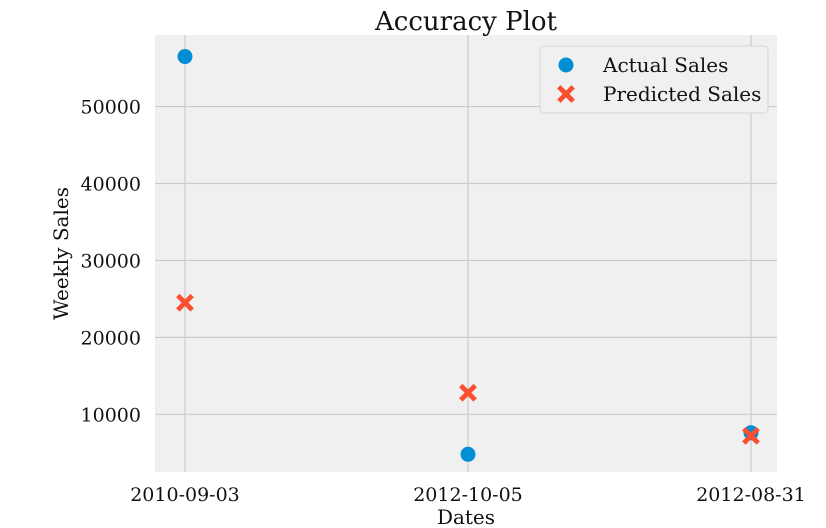  What do you see at coordinates (185, 495) in the screenshot?
I see `x-tick-label: 2010-09-03` at bounding box center [185, 495].